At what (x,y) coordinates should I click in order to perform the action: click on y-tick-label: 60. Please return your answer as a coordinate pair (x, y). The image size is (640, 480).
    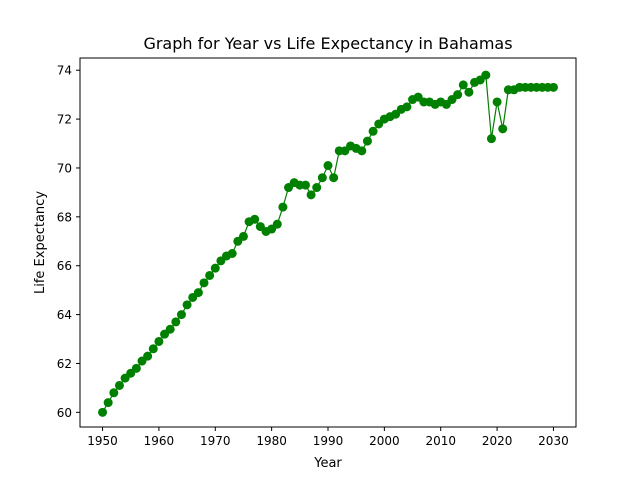
    Looking at the image, I should click on (64, 413).